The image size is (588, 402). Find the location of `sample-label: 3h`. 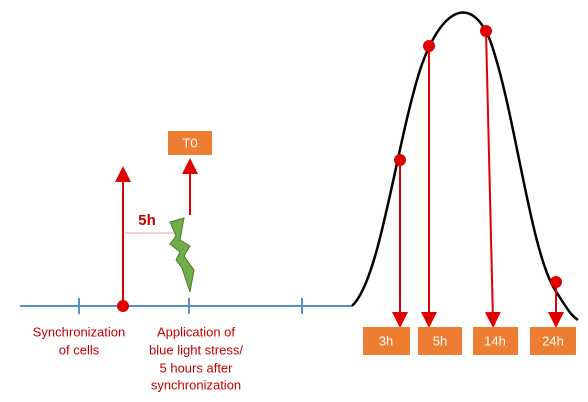

sample-label: 3h is located at coordinates (386, 340).